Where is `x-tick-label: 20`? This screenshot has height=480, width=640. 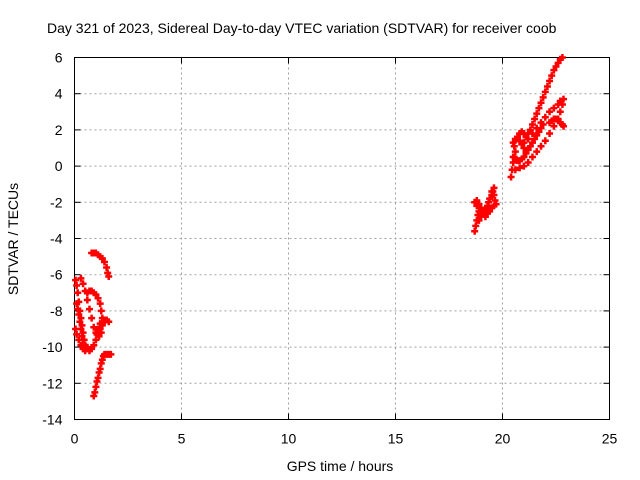 x-tick-label: 20 is located at coordinates (503, 439).